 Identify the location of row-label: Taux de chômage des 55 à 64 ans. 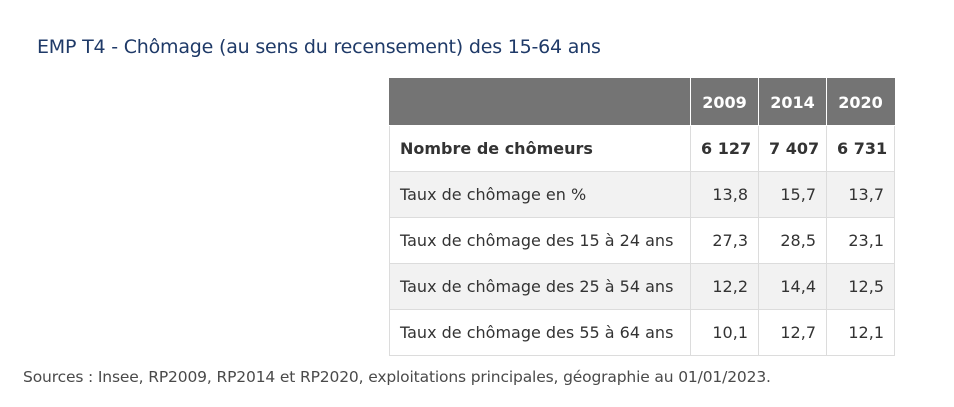
(540, 332).